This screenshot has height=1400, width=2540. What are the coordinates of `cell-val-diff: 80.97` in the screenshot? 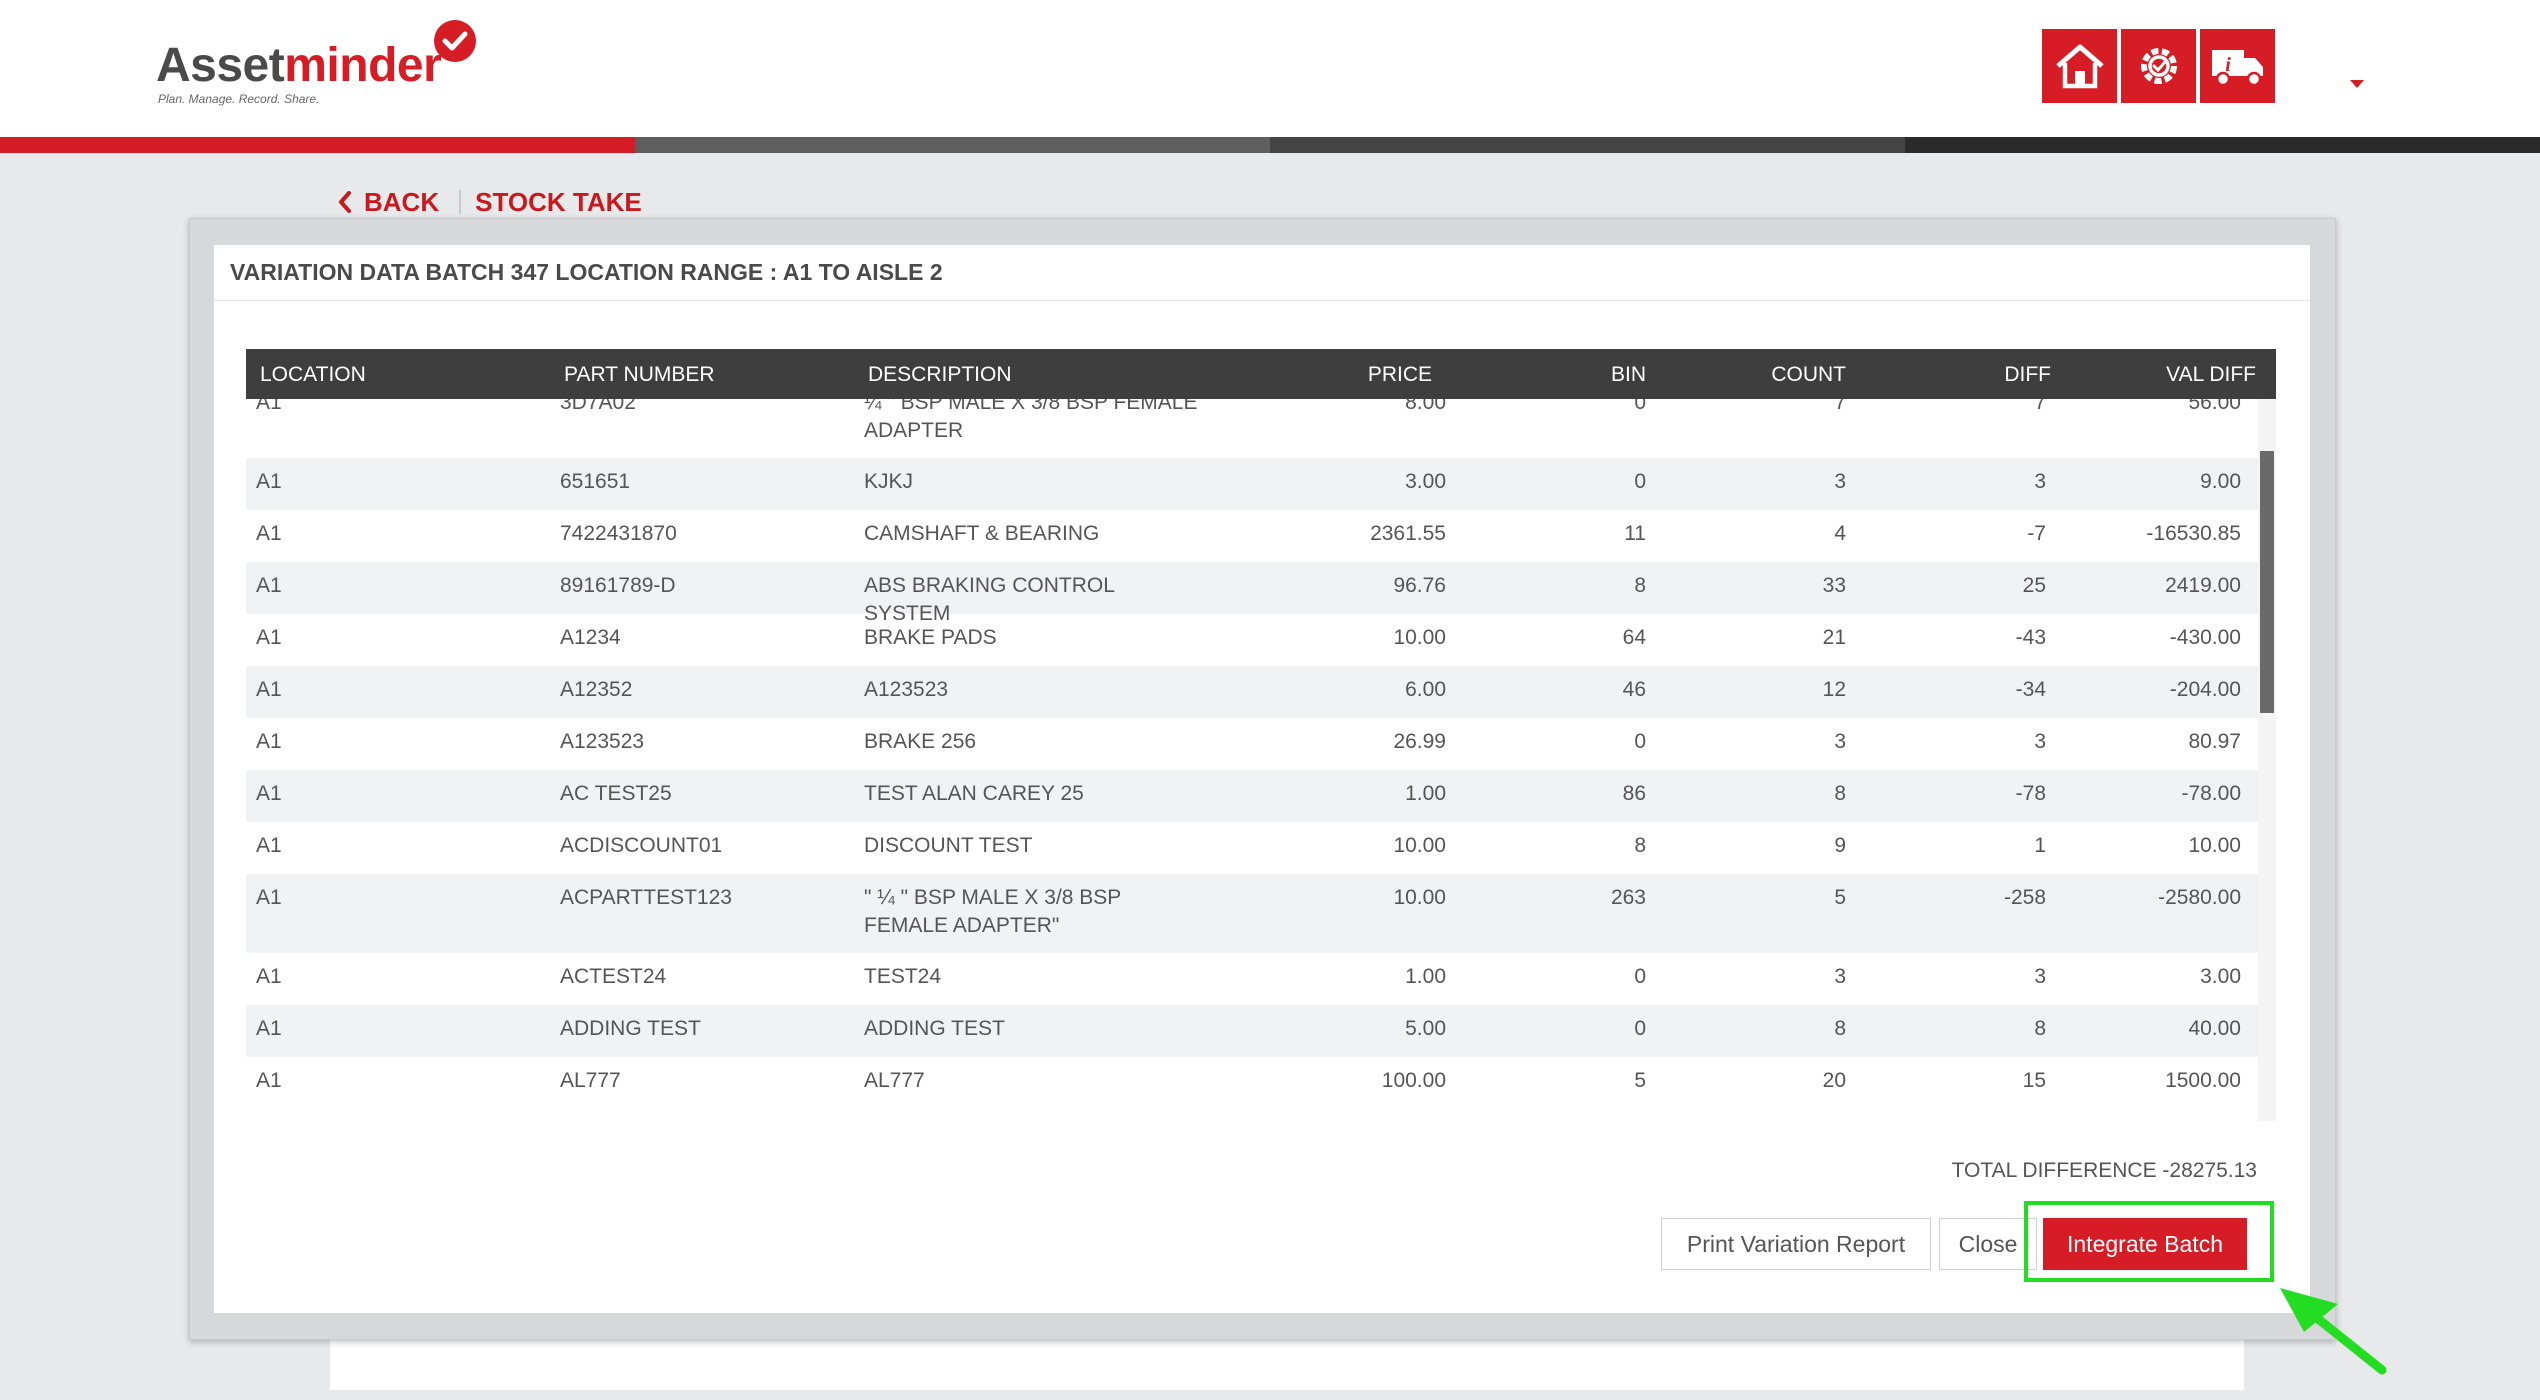 It's located at (2214, 741).